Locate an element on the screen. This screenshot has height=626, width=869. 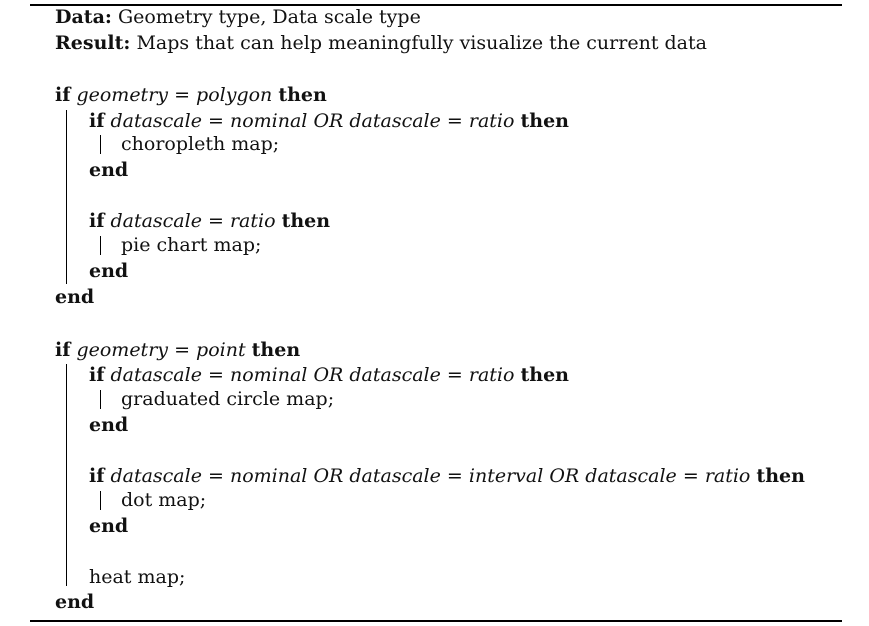
result-label: Result: is located at coordinates (93, 43).